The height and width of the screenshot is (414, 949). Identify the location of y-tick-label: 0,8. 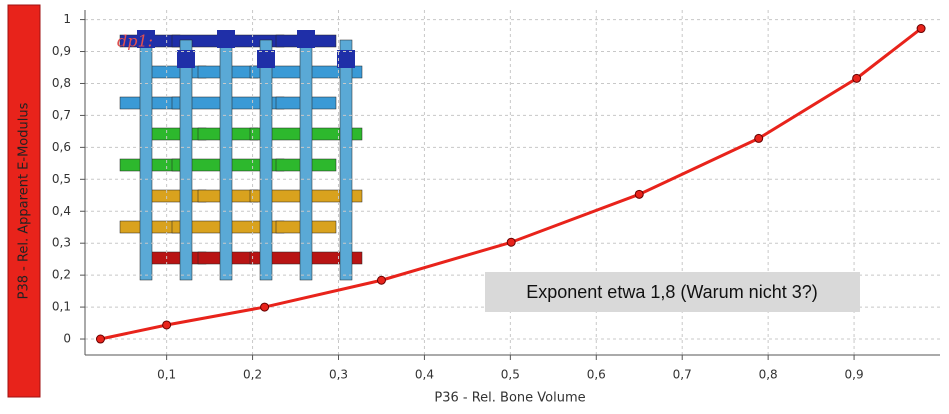
(61, 83).